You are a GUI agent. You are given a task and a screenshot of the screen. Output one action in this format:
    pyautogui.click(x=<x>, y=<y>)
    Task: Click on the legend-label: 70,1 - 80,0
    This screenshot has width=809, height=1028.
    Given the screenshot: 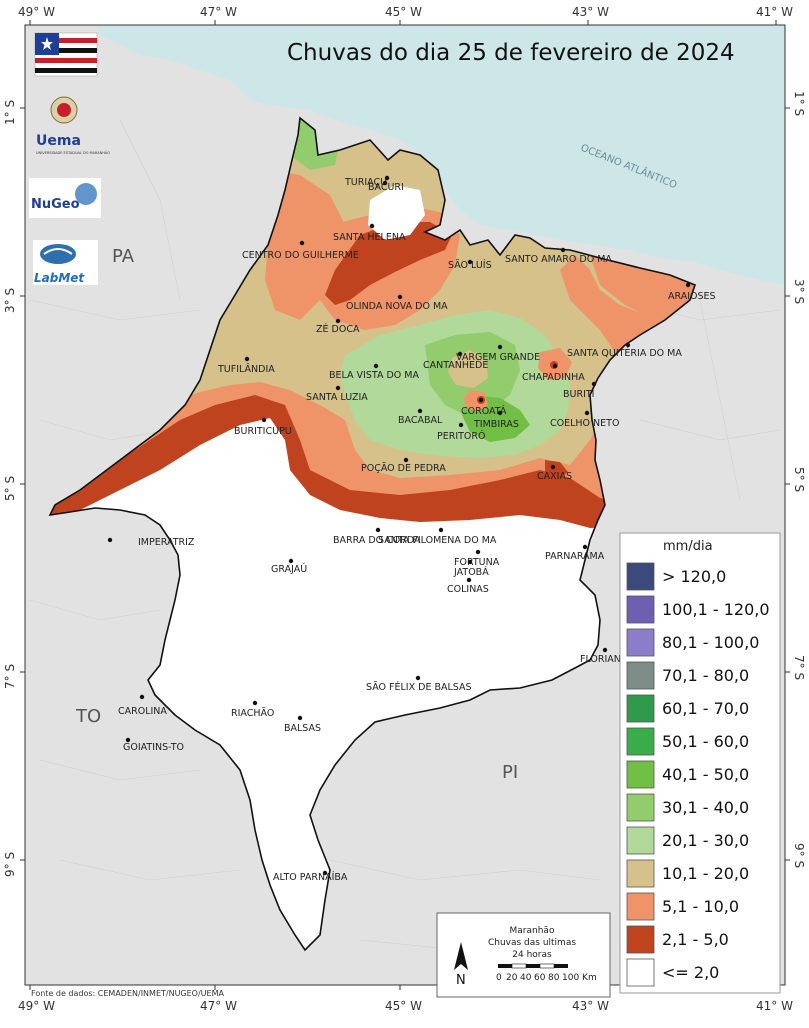 What is the action you would take?
    pyautogui.click(x=705, y=675)
    